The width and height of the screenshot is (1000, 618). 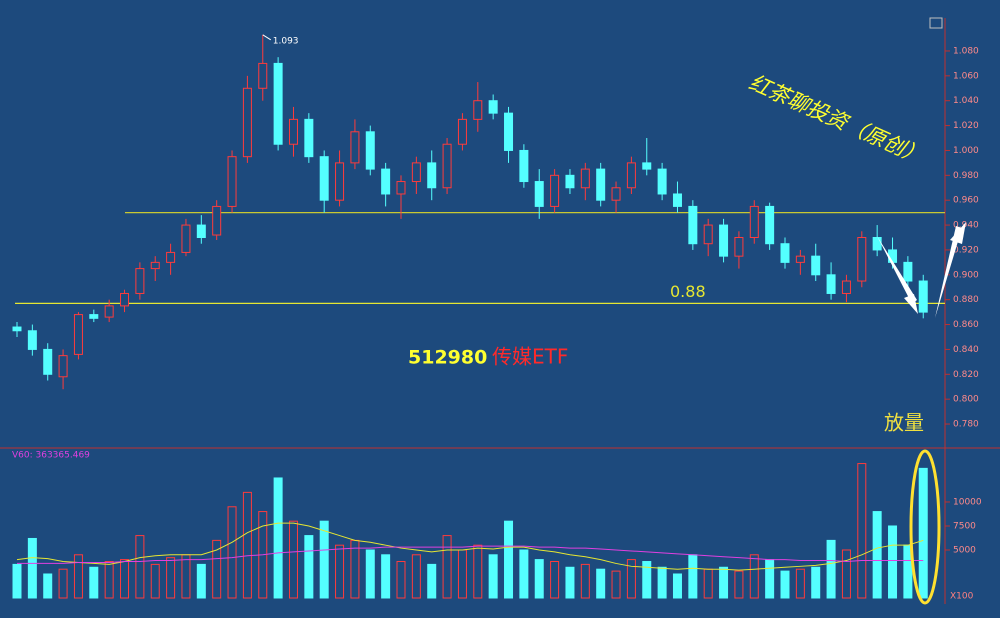 I want to click on y-tick-label: 1.020, so click(x=966, y=126).